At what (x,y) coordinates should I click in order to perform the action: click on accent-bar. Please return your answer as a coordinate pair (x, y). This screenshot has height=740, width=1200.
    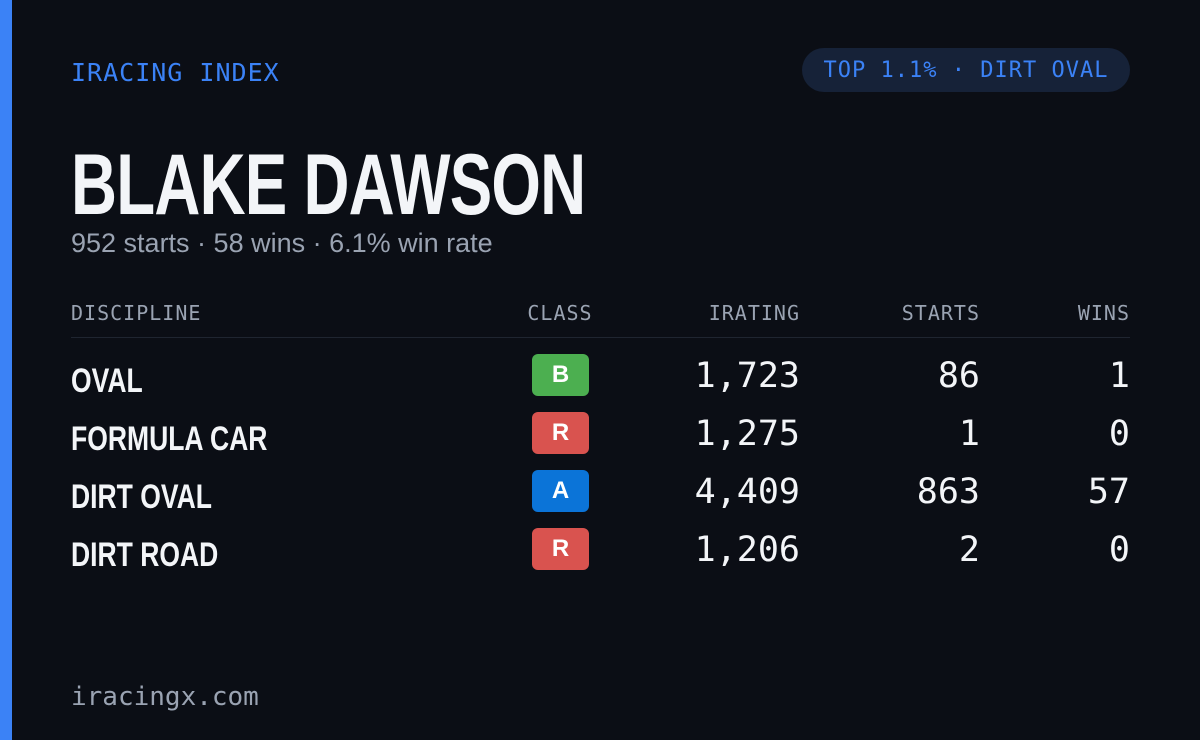
    Looking at the image, I should click on (6, 370).